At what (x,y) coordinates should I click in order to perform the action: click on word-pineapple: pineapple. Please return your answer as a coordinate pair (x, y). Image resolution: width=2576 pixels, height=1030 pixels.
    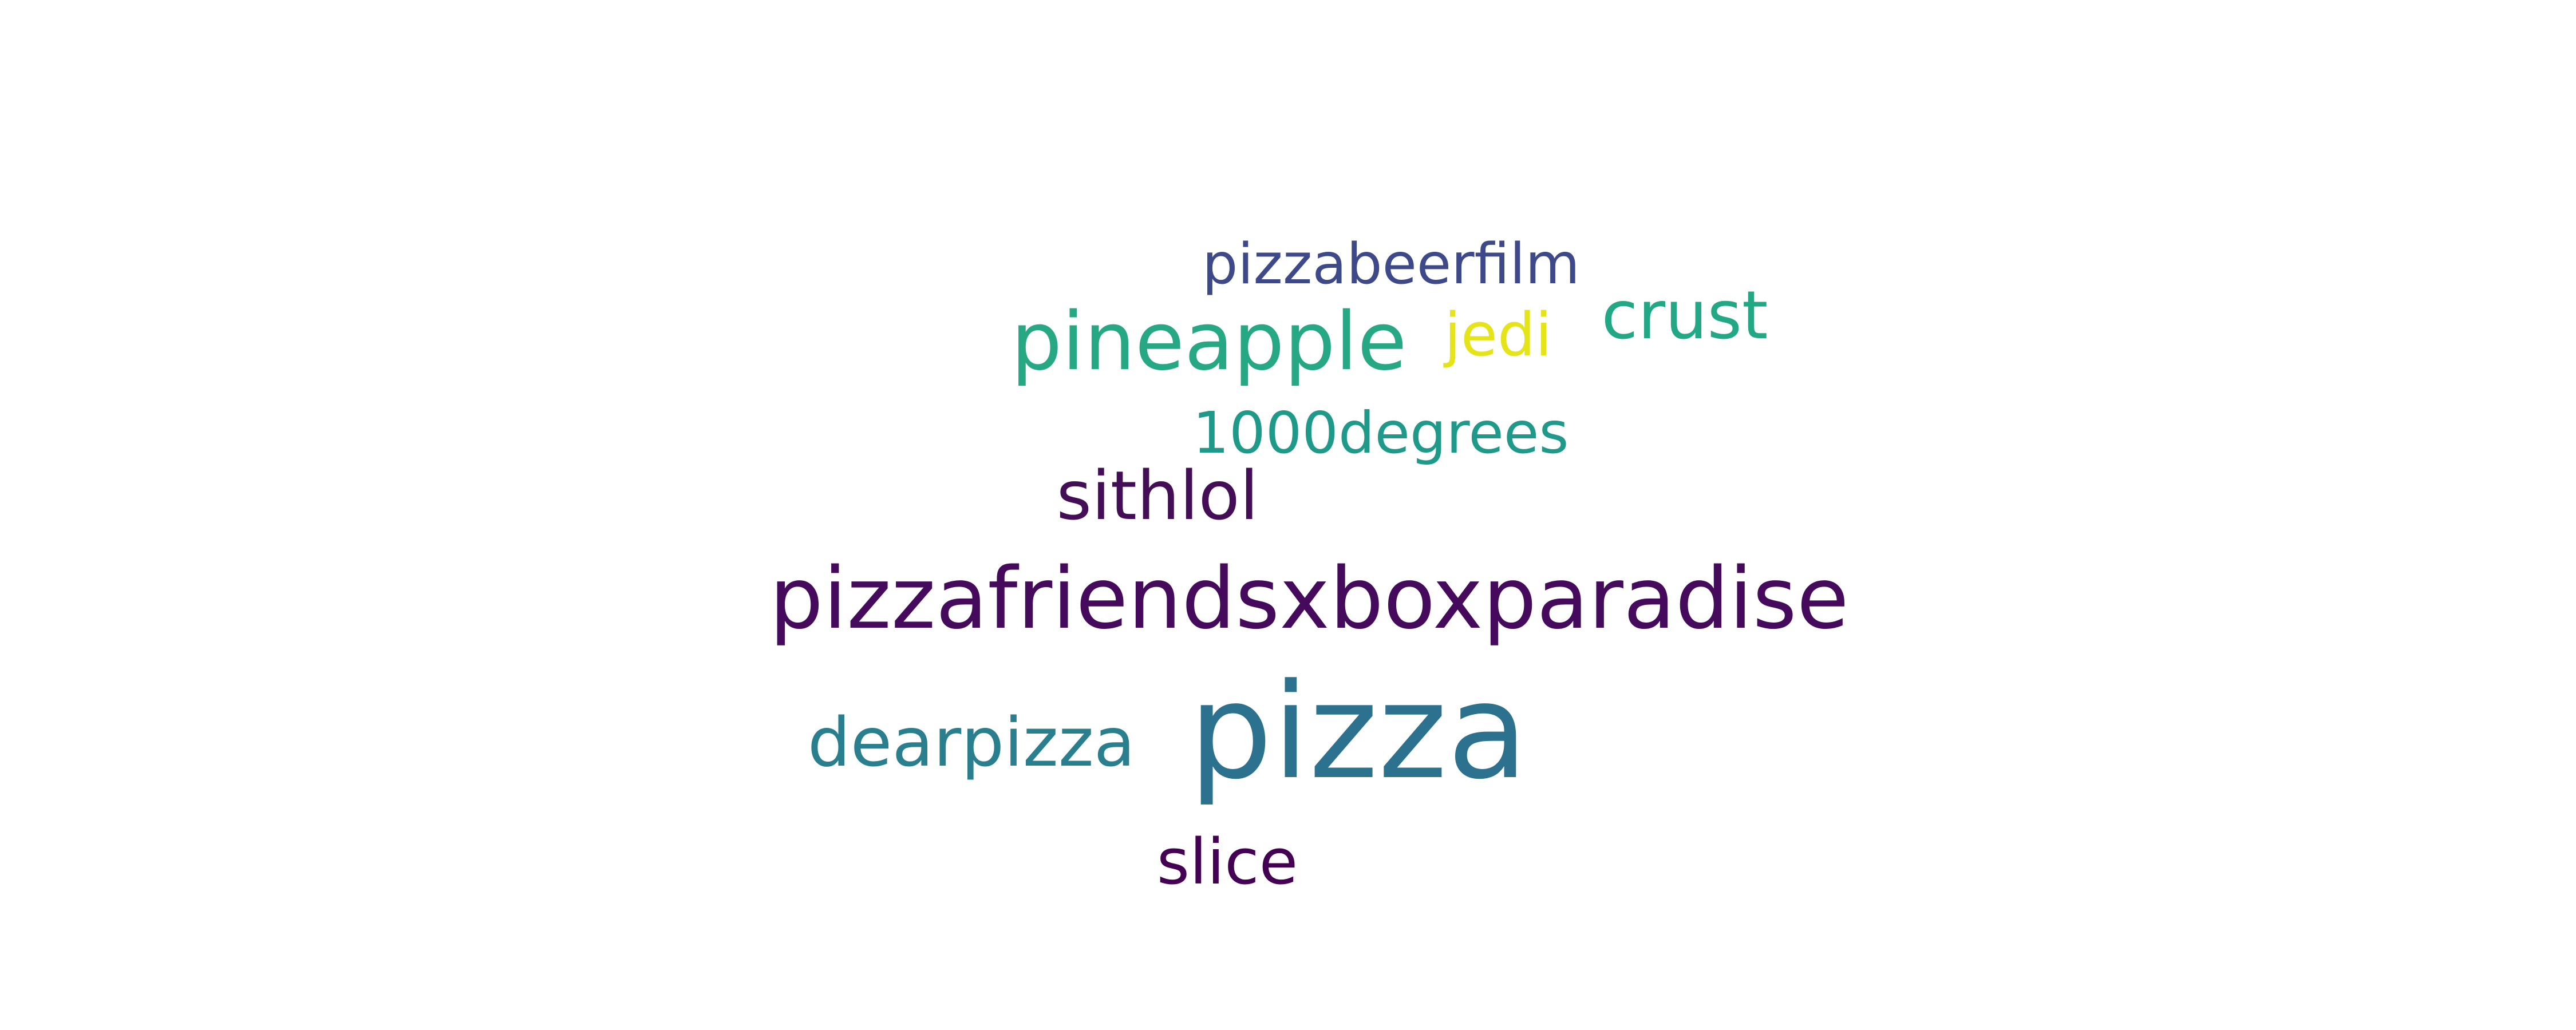
    Looking at the image, I should click on (1209, 342).